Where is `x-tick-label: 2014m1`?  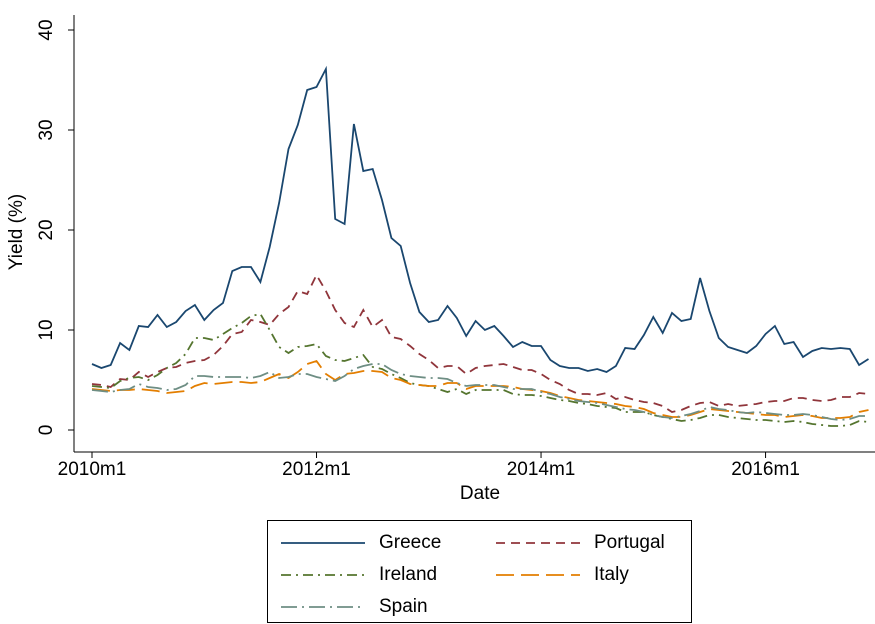 x-tick-label: 2014m1 is located at coordinates (541, 469).